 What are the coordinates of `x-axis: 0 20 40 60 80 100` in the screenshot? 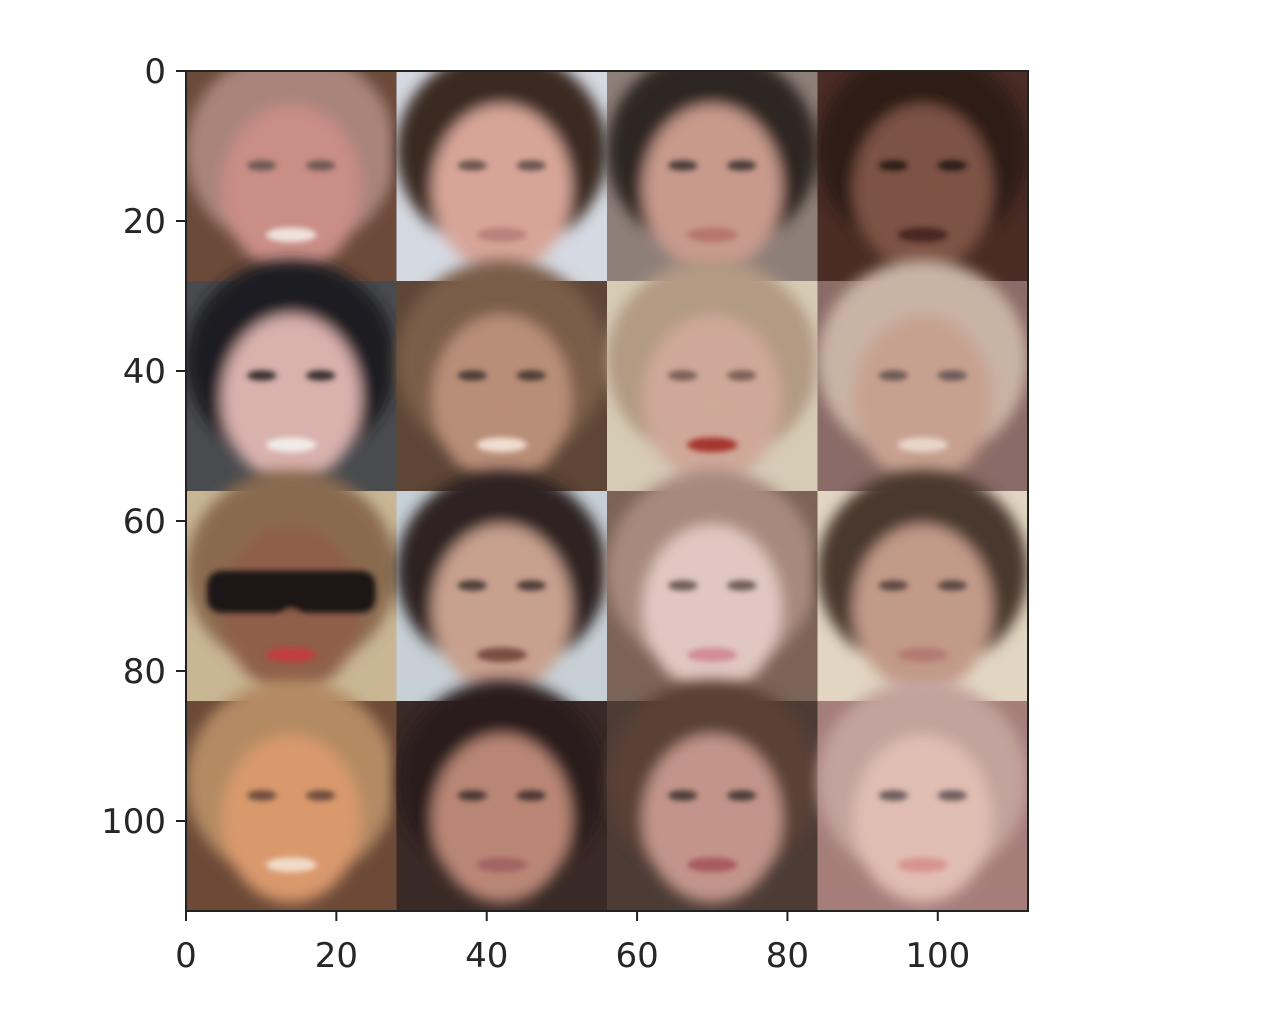 It's located at (572, 943).